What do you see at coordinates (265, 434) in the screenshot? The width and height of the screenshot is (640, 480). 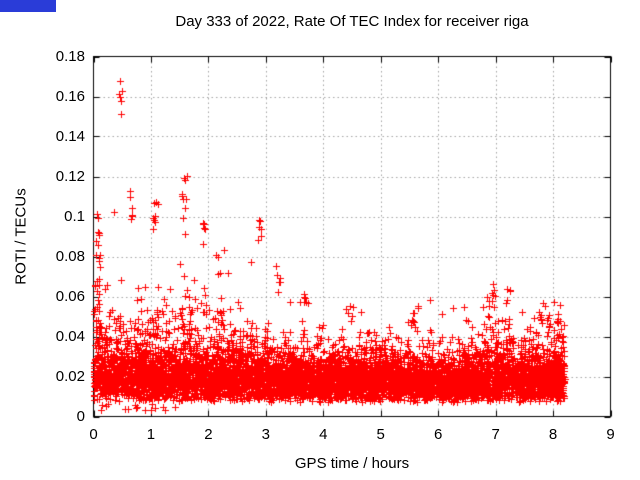 I see `x-tick-label: 3` at bounding box center [265, 434].